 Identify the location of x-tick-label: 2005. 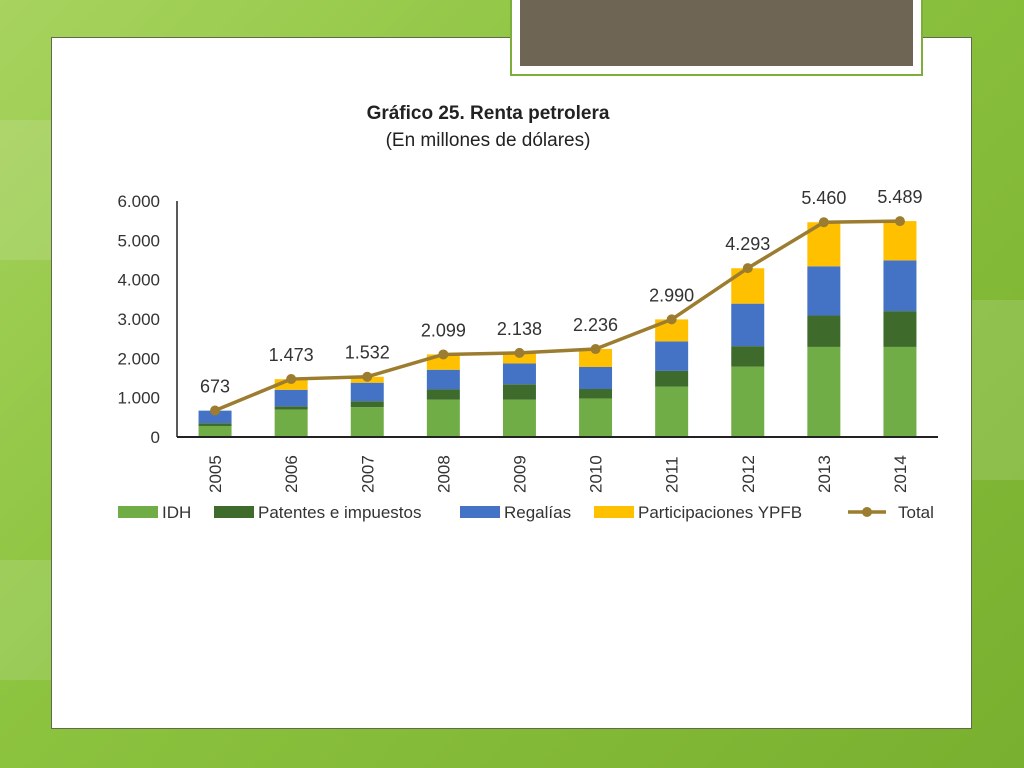
(215, 474).